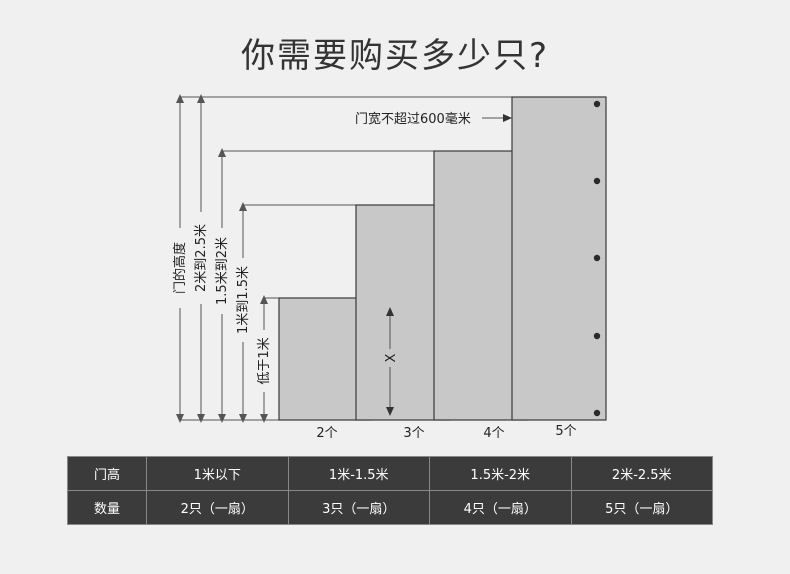 The height and width of the screenshot is (574, 790). What do you see at coordinates (222, 271) in the screenshot?
I see `label-1.5m-2m: 1.5米到2米` at bounding box center [222, 271].